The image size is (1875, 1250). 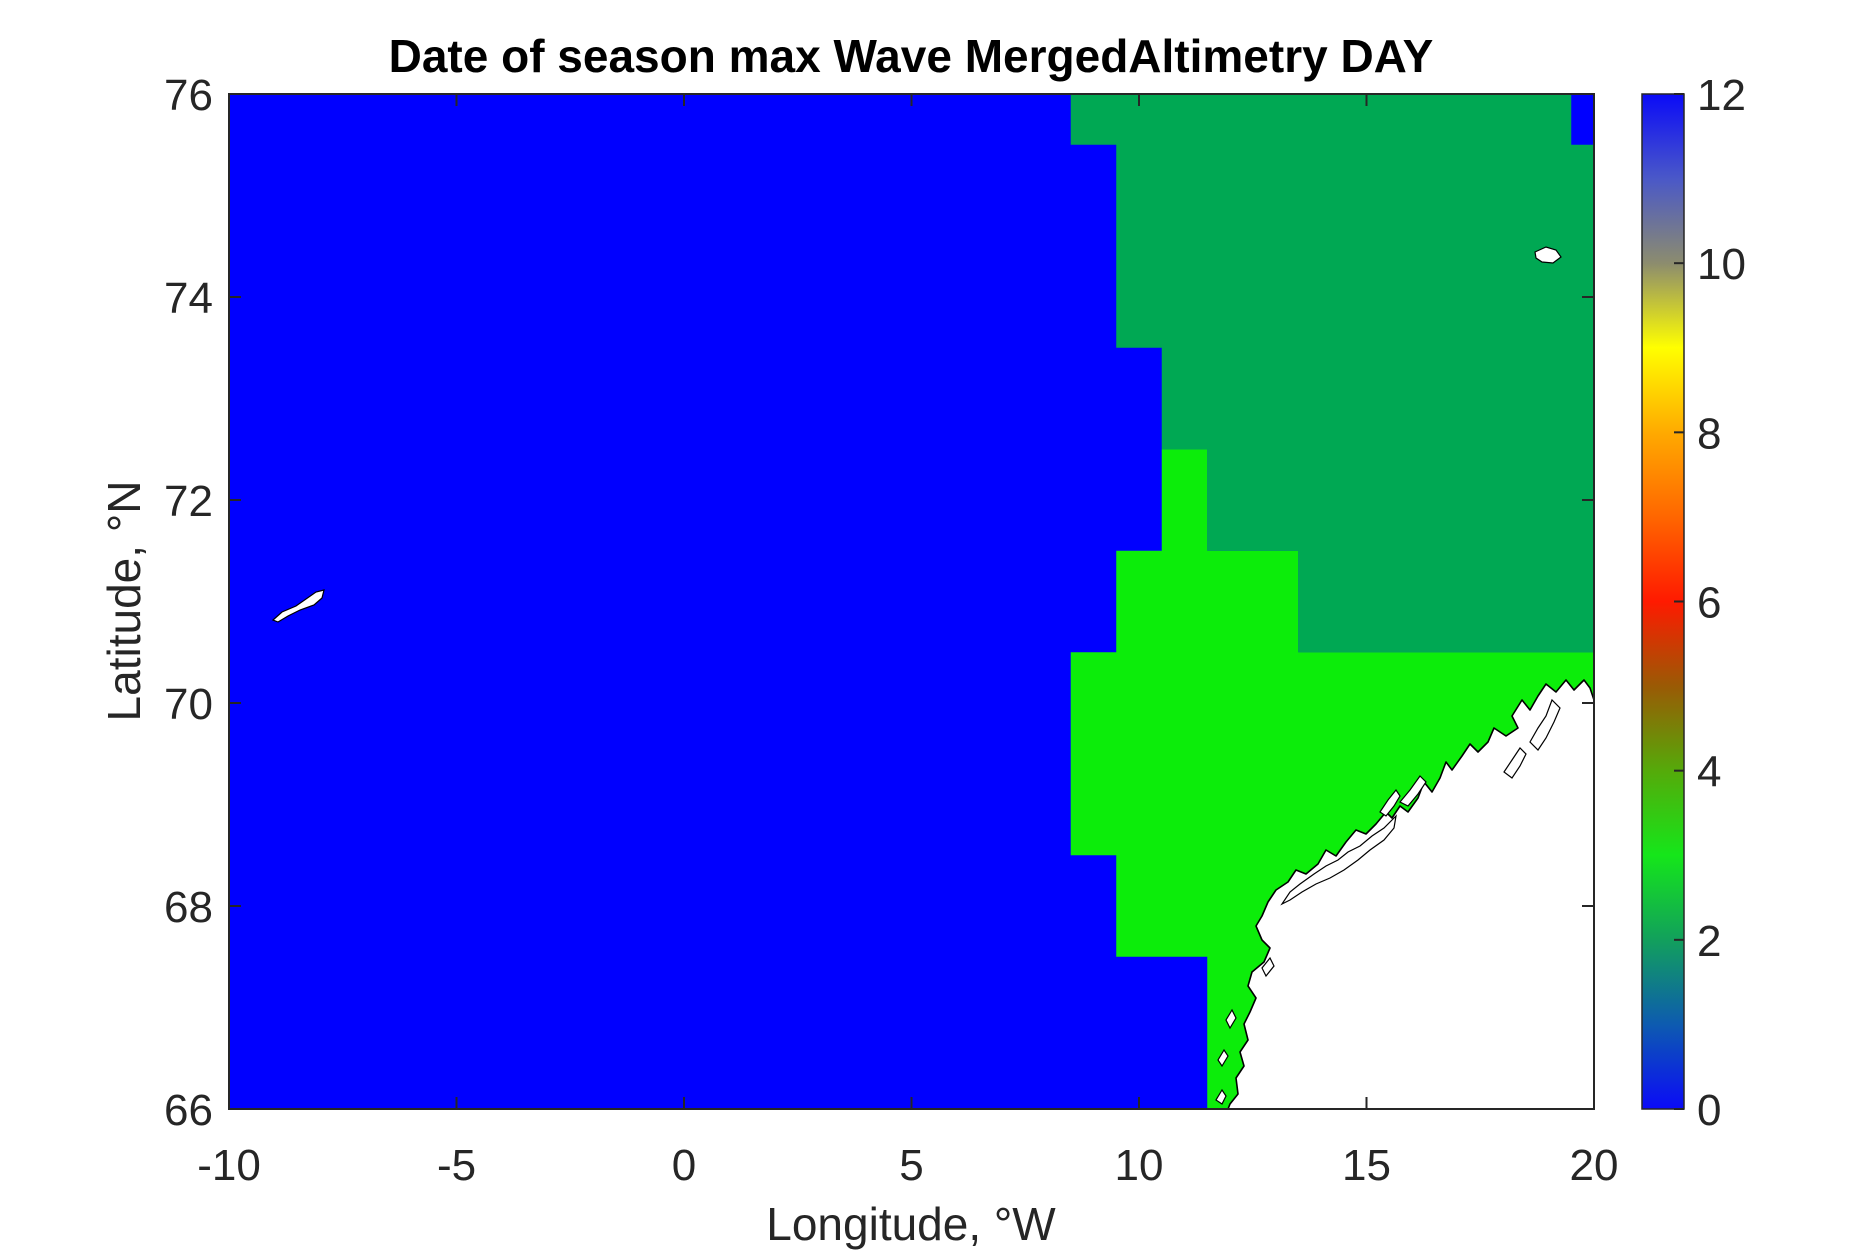 I want to click on land-bear-island, so click(x=1548, y=255).